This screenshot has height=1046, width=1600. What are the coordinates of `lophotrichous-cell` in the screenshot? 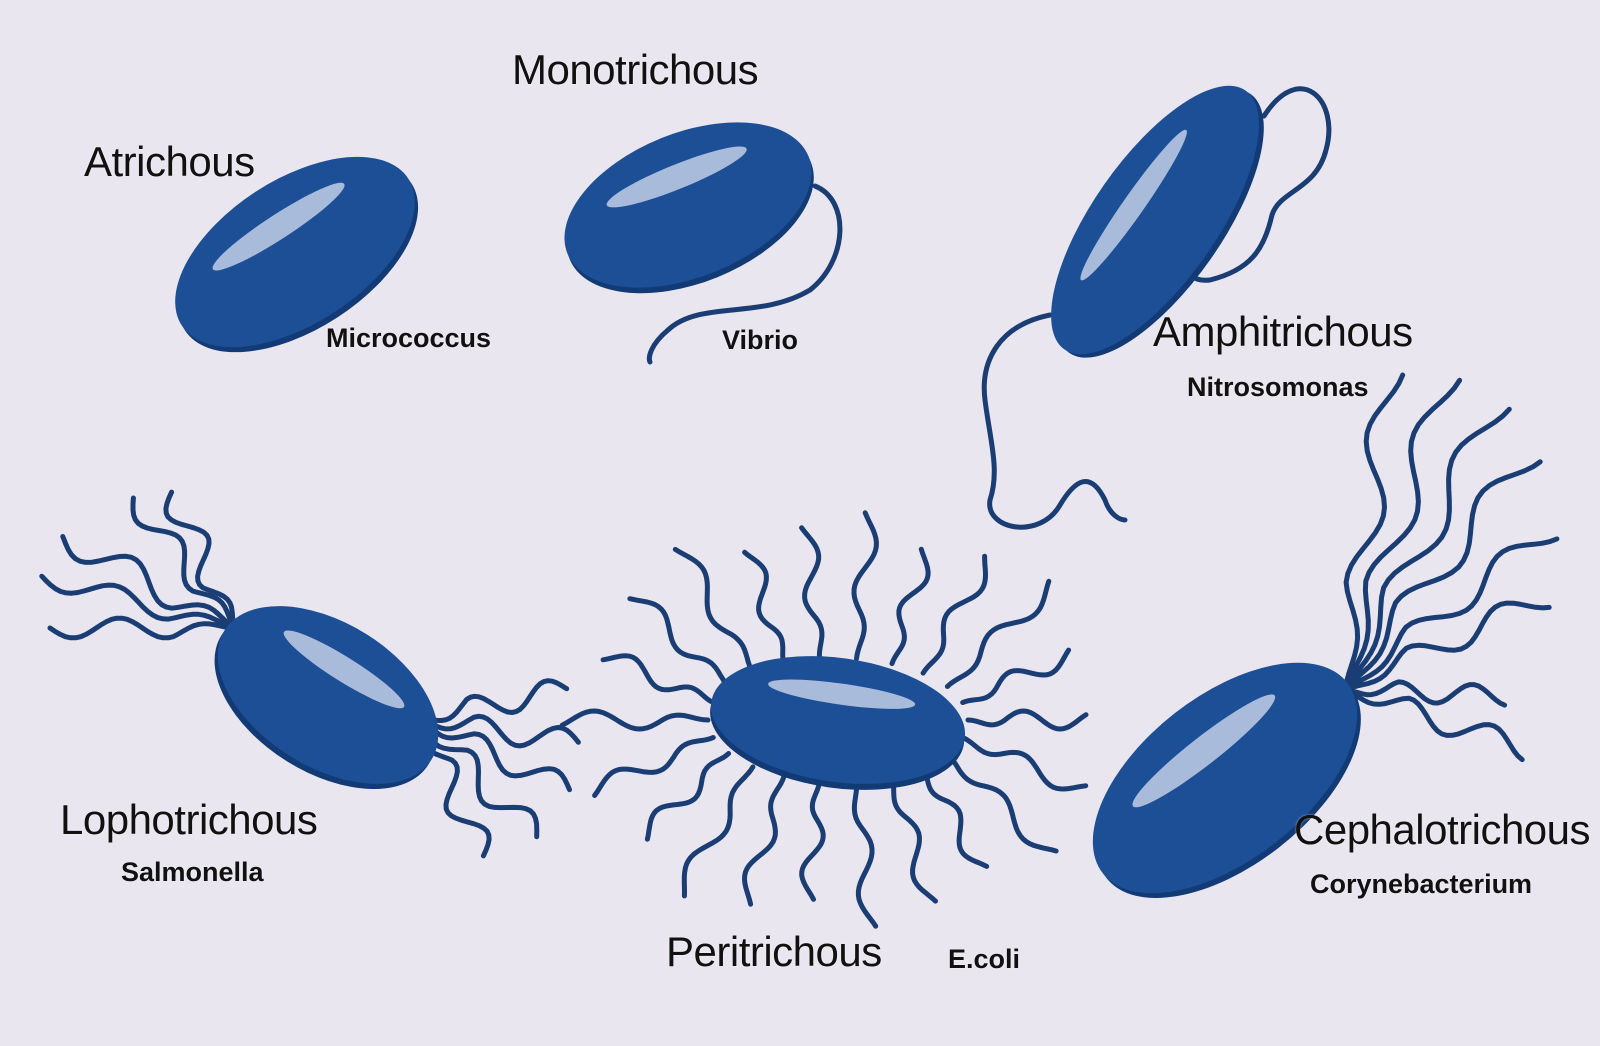 It's located at (326, 698).